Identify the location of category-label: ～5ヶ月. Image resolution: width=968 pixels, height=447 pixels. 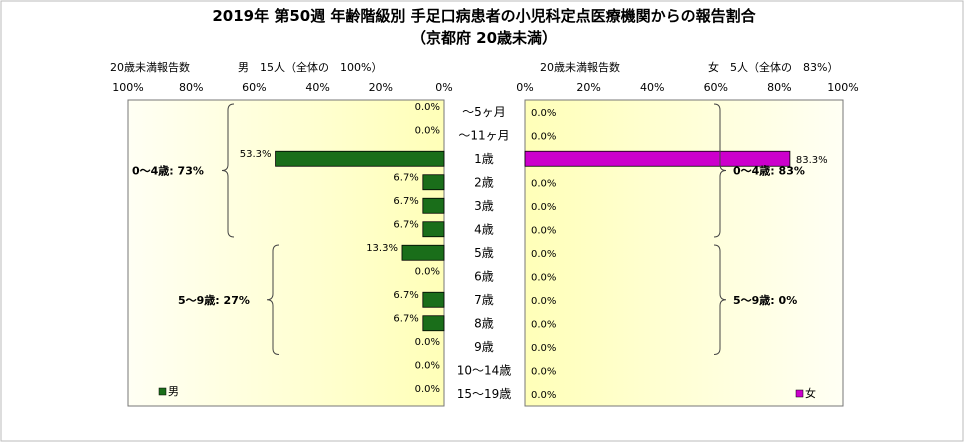
(484, 112).